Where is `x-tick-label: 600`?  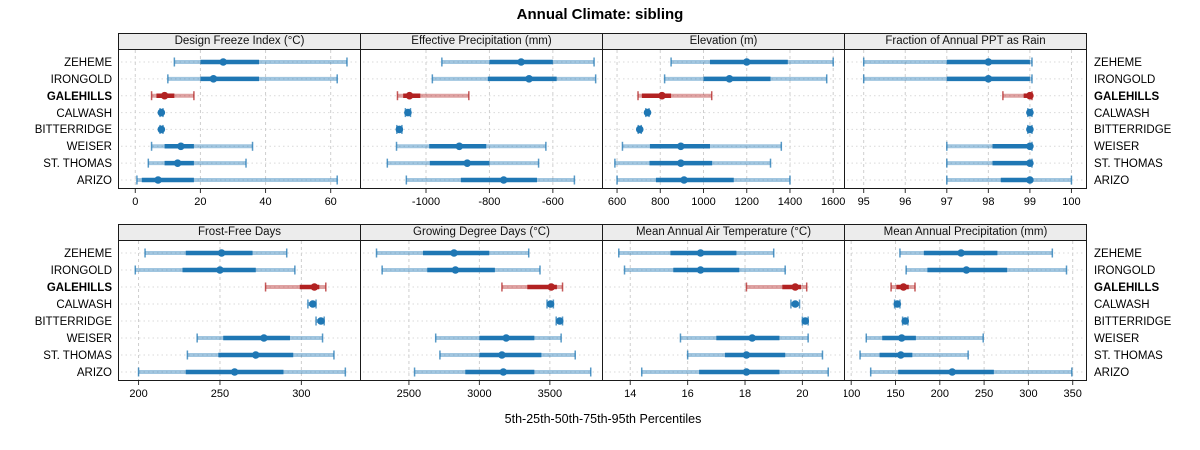
x-tick-label: 600 is located at coordinates (617, 202).